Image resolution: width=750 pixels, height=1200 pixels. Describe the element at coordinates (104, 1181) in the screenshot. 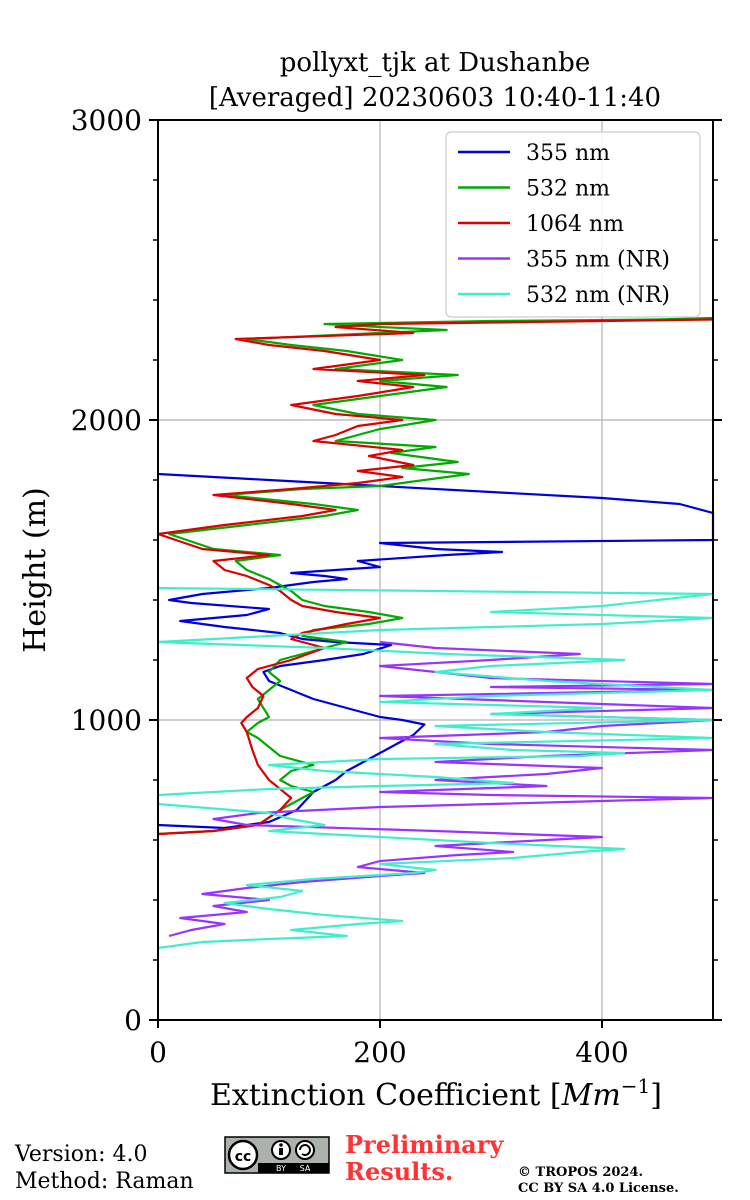

I see `method-text: Method: Raman` at that location.